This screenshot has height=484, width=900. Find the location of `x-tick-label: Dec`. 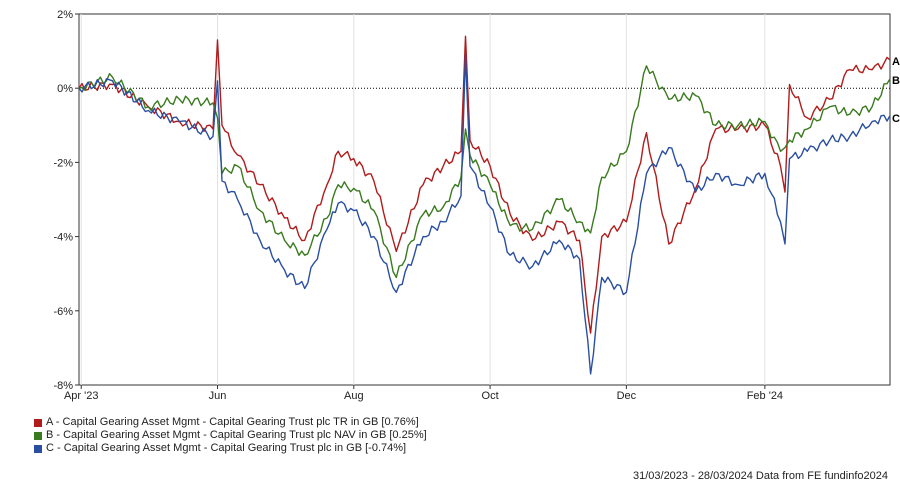

x-tick-label: Dec is located at coordinates (627, 396).